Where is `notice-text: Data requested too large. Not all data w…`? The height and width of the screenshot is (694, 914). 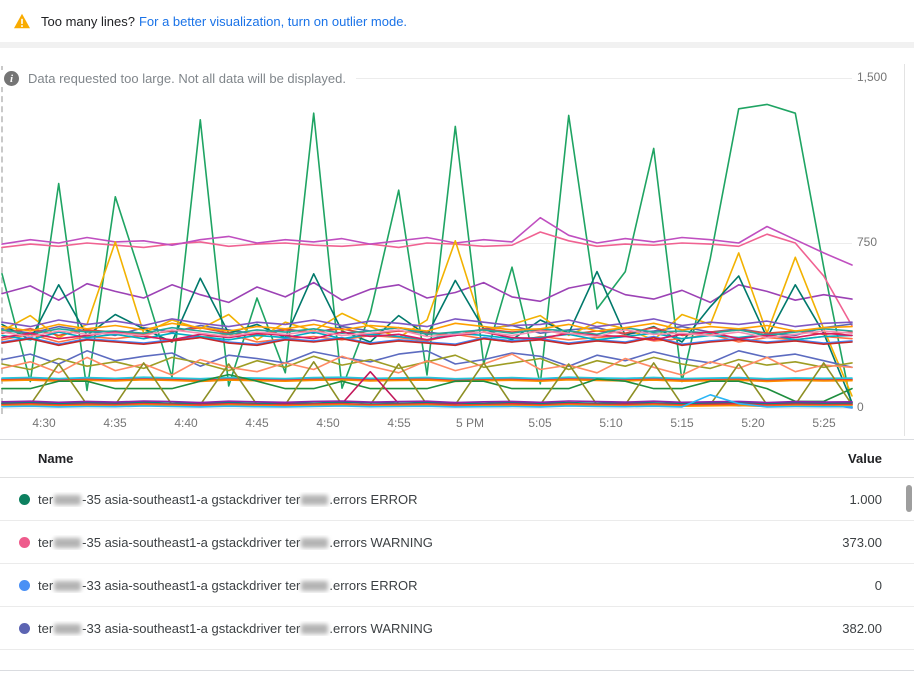 notice-text: Data requested too large. Not all data w… is located at coordinates (187, 78).